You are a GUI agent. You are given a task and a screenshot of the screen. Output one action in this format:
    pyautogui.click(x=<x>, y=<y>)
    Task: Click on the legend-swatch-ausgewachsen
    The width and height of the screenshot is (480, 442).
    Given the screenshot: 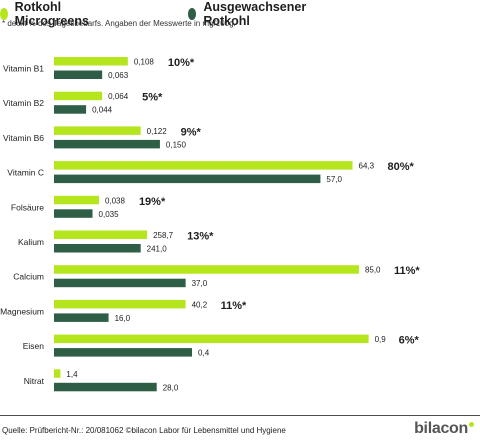 What is the action you would take?
    pyautogui.click(x=192, y=14)
    